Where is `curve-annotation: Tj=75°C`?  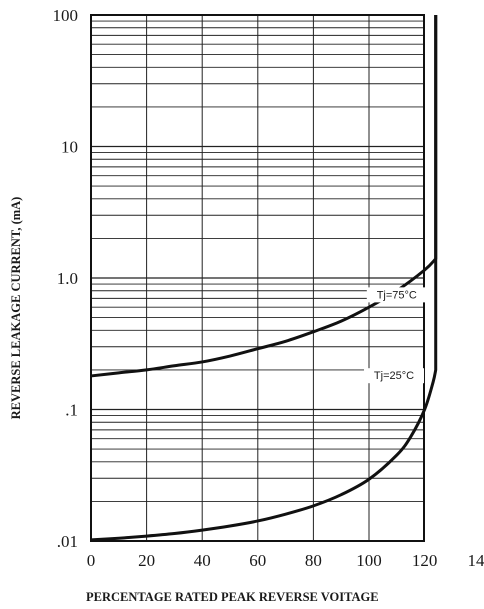 curve-annotation: Tj=75°C is located at coordinates (396, 295).